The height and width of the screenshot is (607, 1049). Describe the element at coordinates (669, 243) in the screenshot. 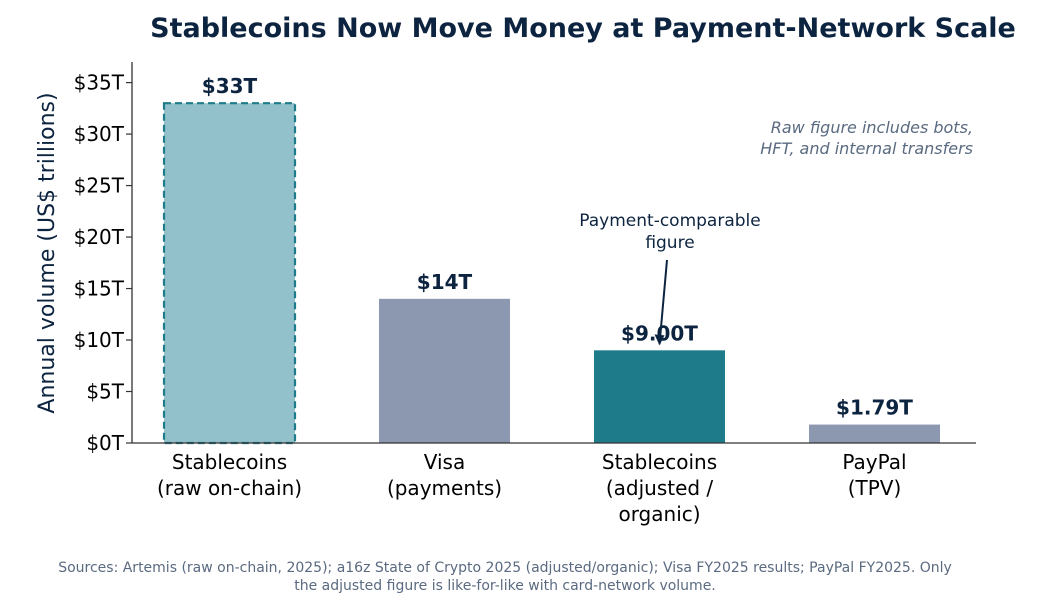

I see `callout-text-line: figure` at that location.